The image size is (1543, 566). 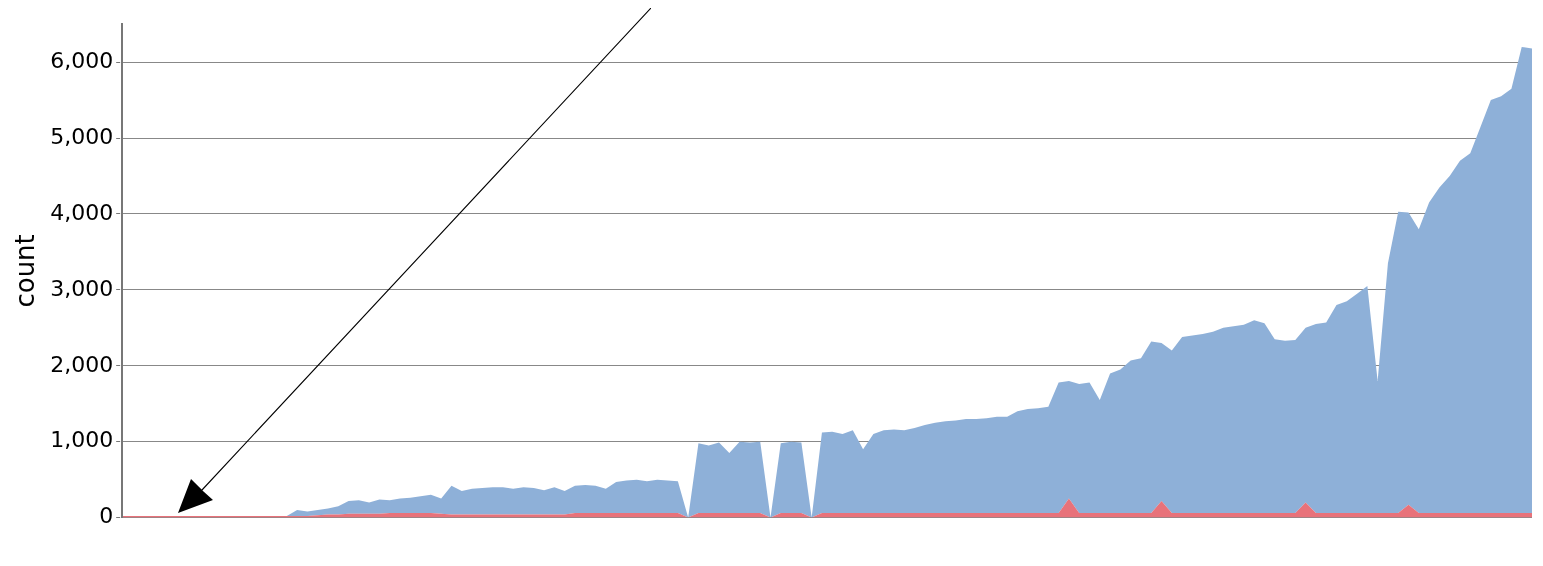 What do you see at coordinates (82, 60) in the screenshot?
I see `y-tick-label: 6,000` at bounding box center [82, 60].